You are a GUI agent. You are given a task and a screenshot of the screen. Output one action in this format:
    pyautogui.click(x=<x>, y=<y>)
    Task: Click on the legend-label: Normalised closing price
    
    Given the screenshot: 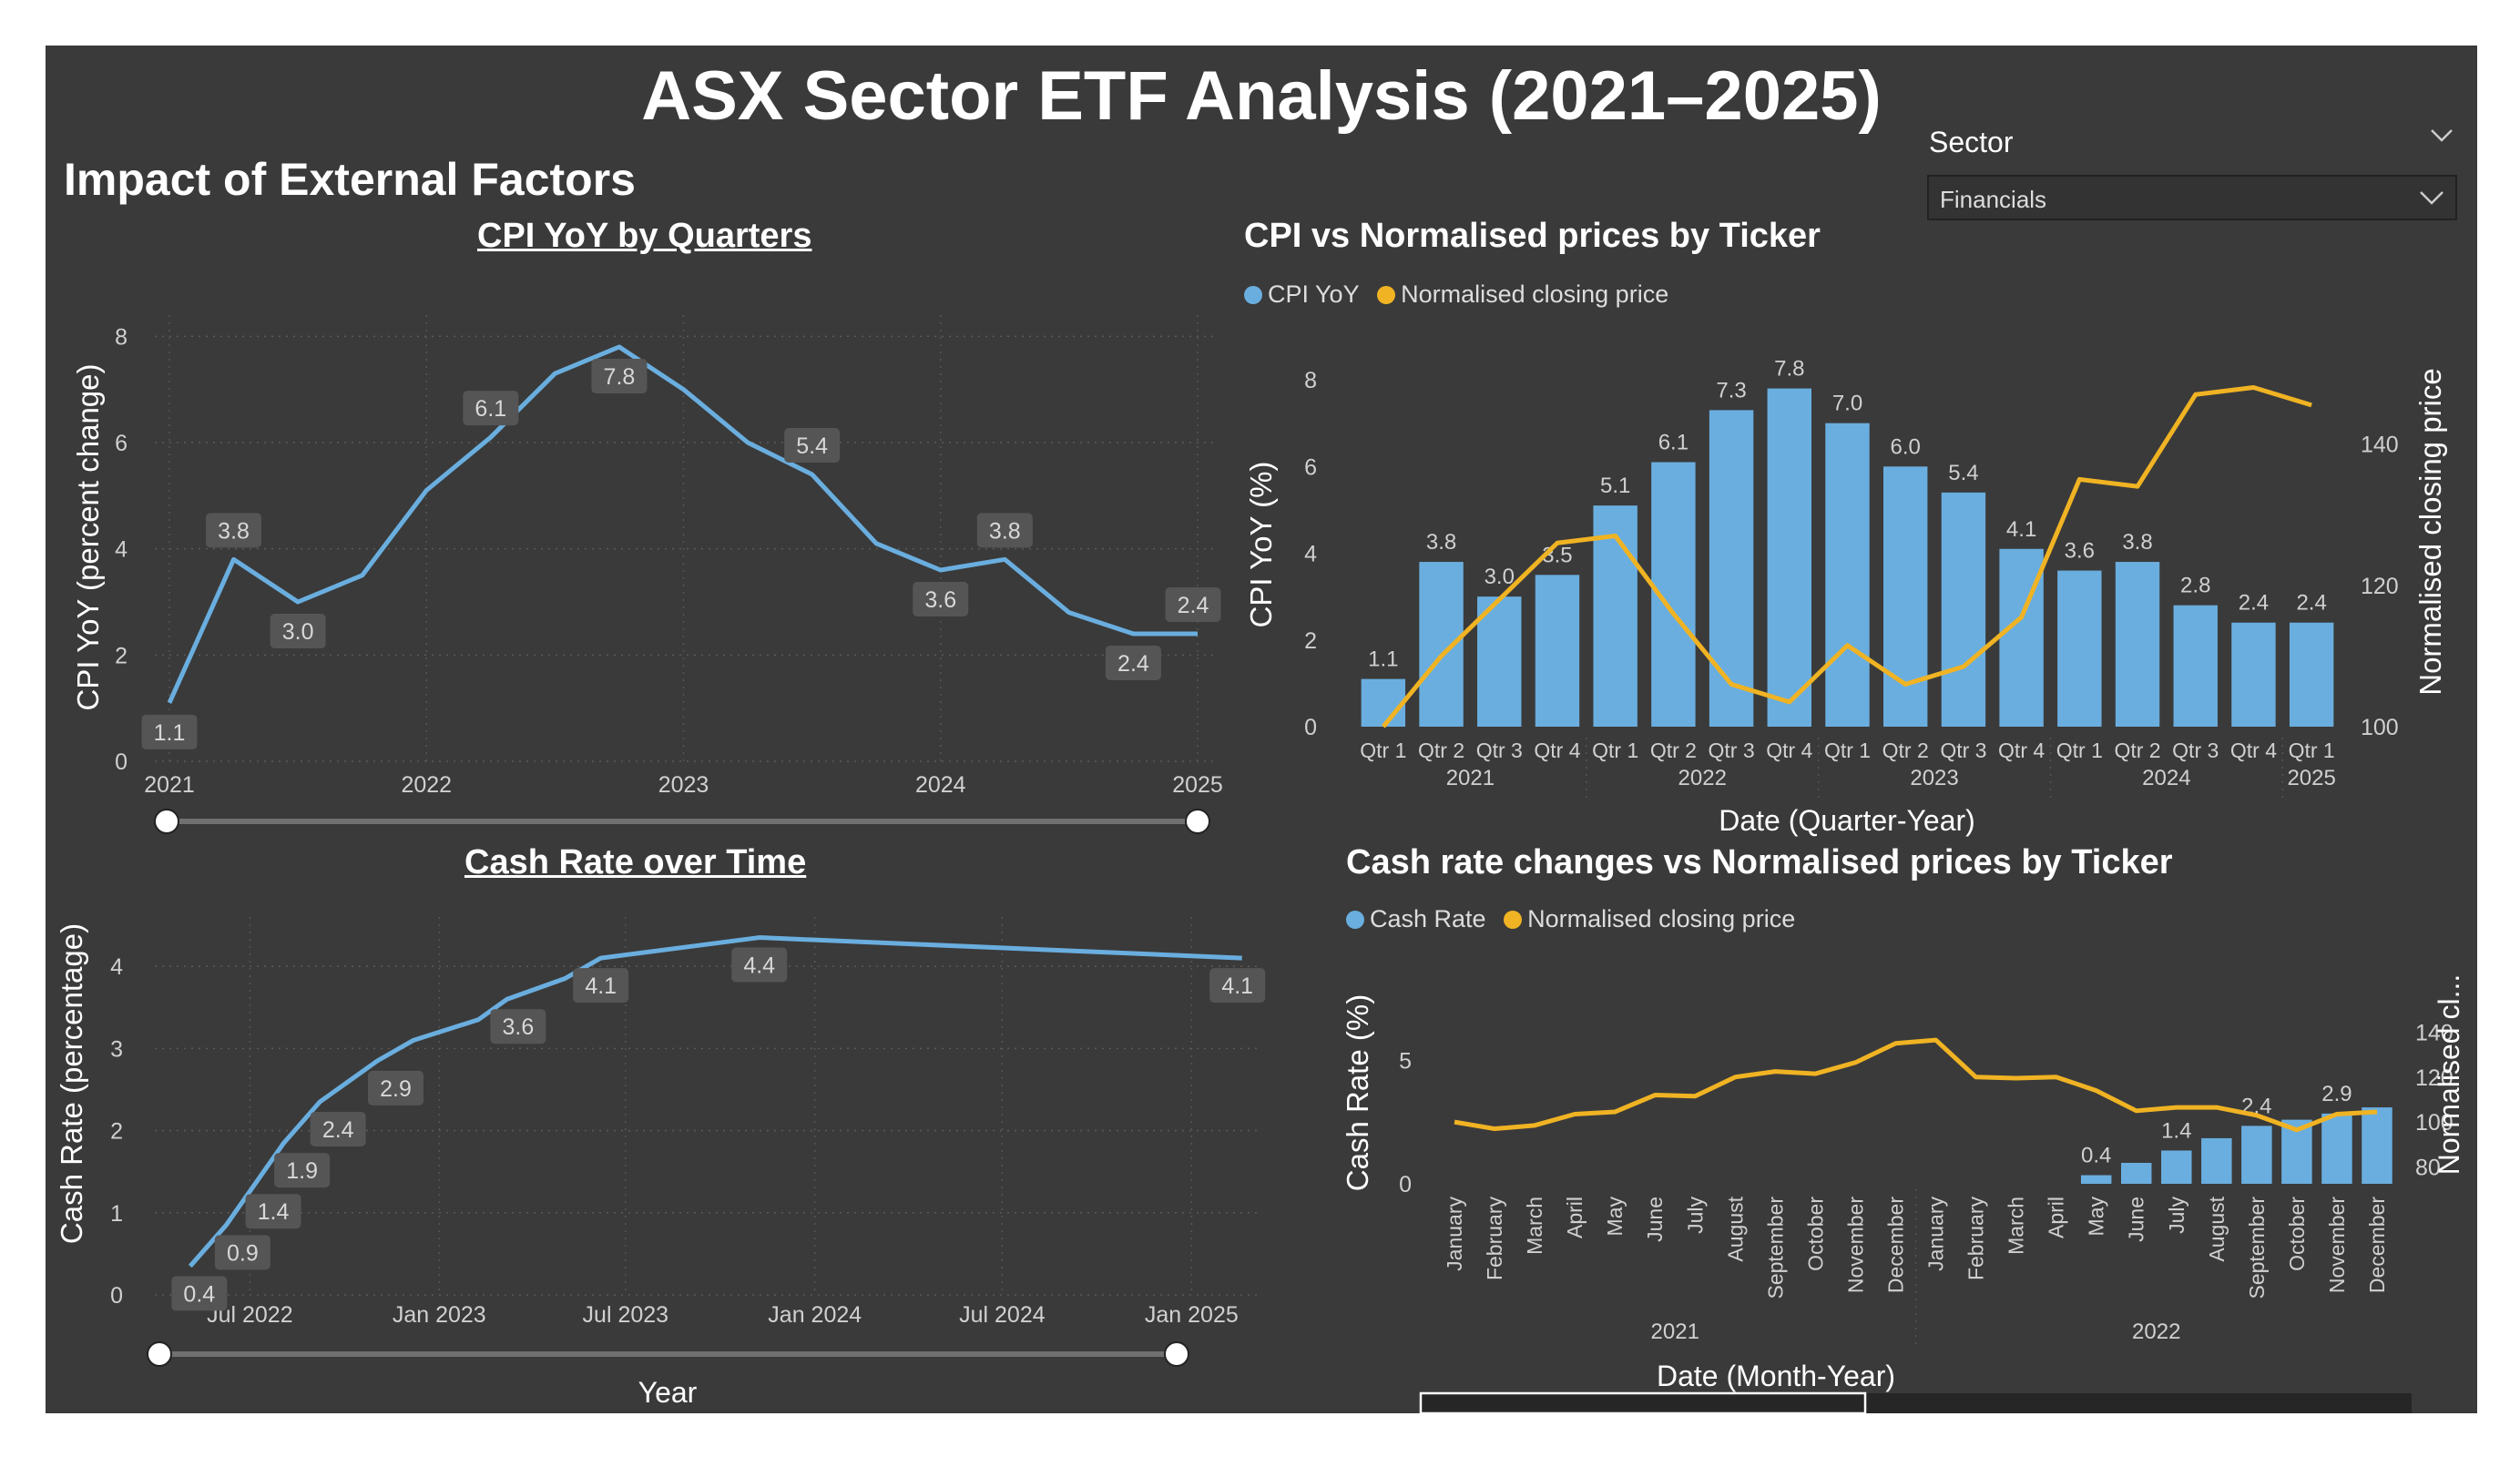 What is the action you would take?
    pyautogui.click(x=1535, y=294)
    